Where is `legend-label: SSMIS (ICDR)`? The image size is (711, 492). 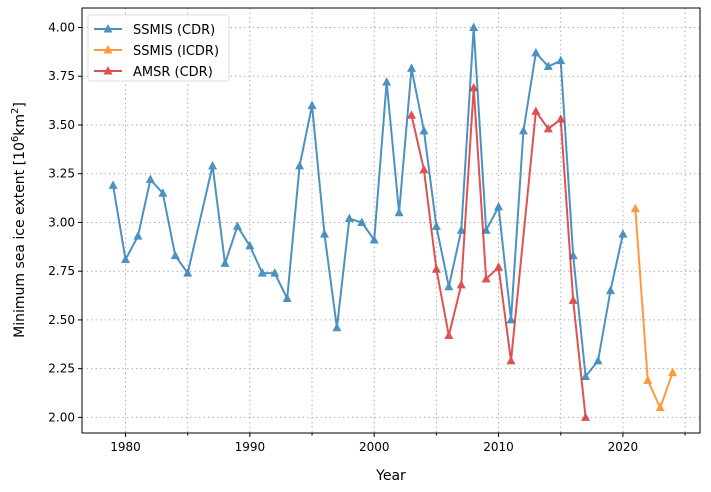 legend-label: SSMIS (ICDR) is located at coordinates (176, 51).